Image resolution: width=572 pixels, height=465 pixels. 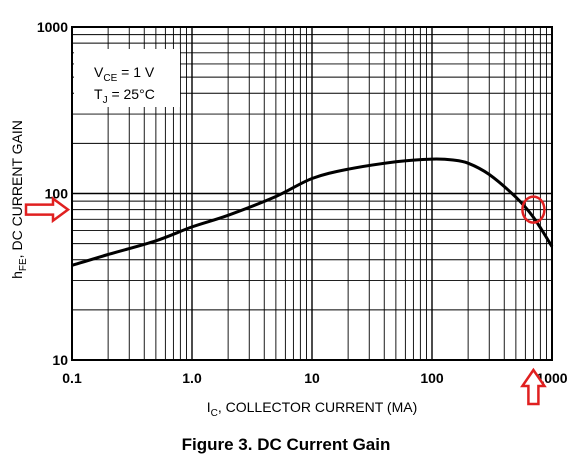 What do you see at coordinates (192, 378) in the screenshot?
I see `x-tick-label: 1.0` at bounding box center [192, 378].